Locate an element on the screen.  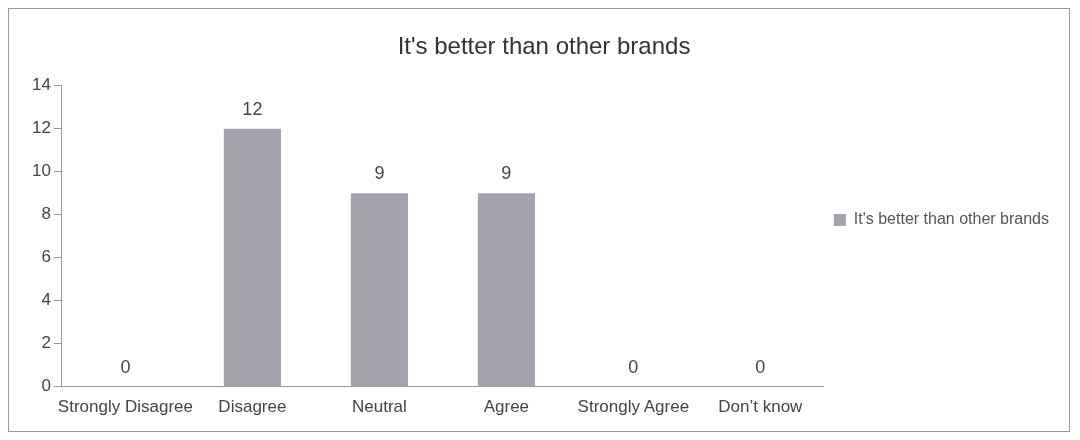
x-tick-label: Don’t know is located at coordinates (761, 407).